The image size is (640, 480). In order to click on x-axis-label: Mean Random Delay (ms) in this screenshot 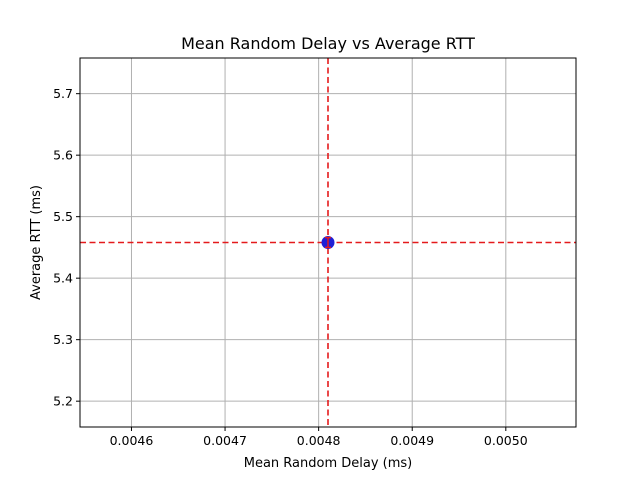, I will do `click(328, 463)`.